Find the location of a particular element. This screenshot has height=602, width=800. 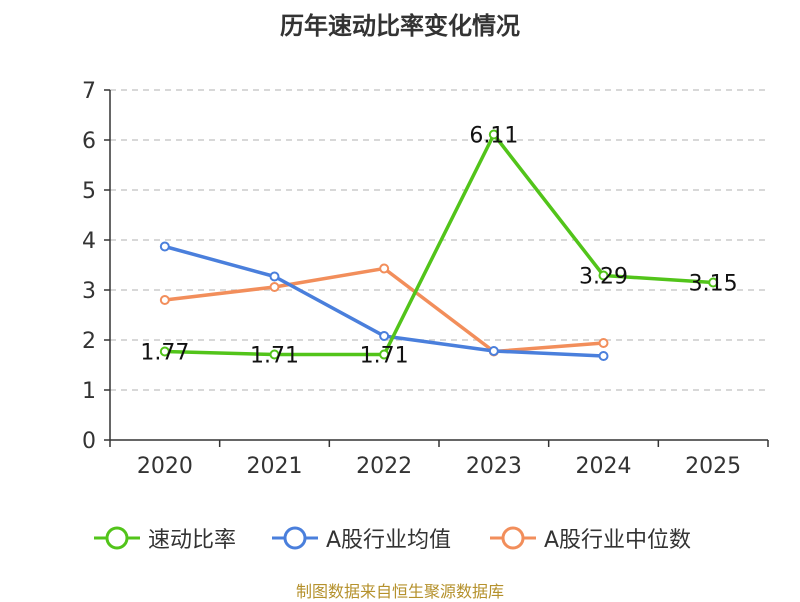

x-tick-label: 2024 is located at coordinates (604, 466).